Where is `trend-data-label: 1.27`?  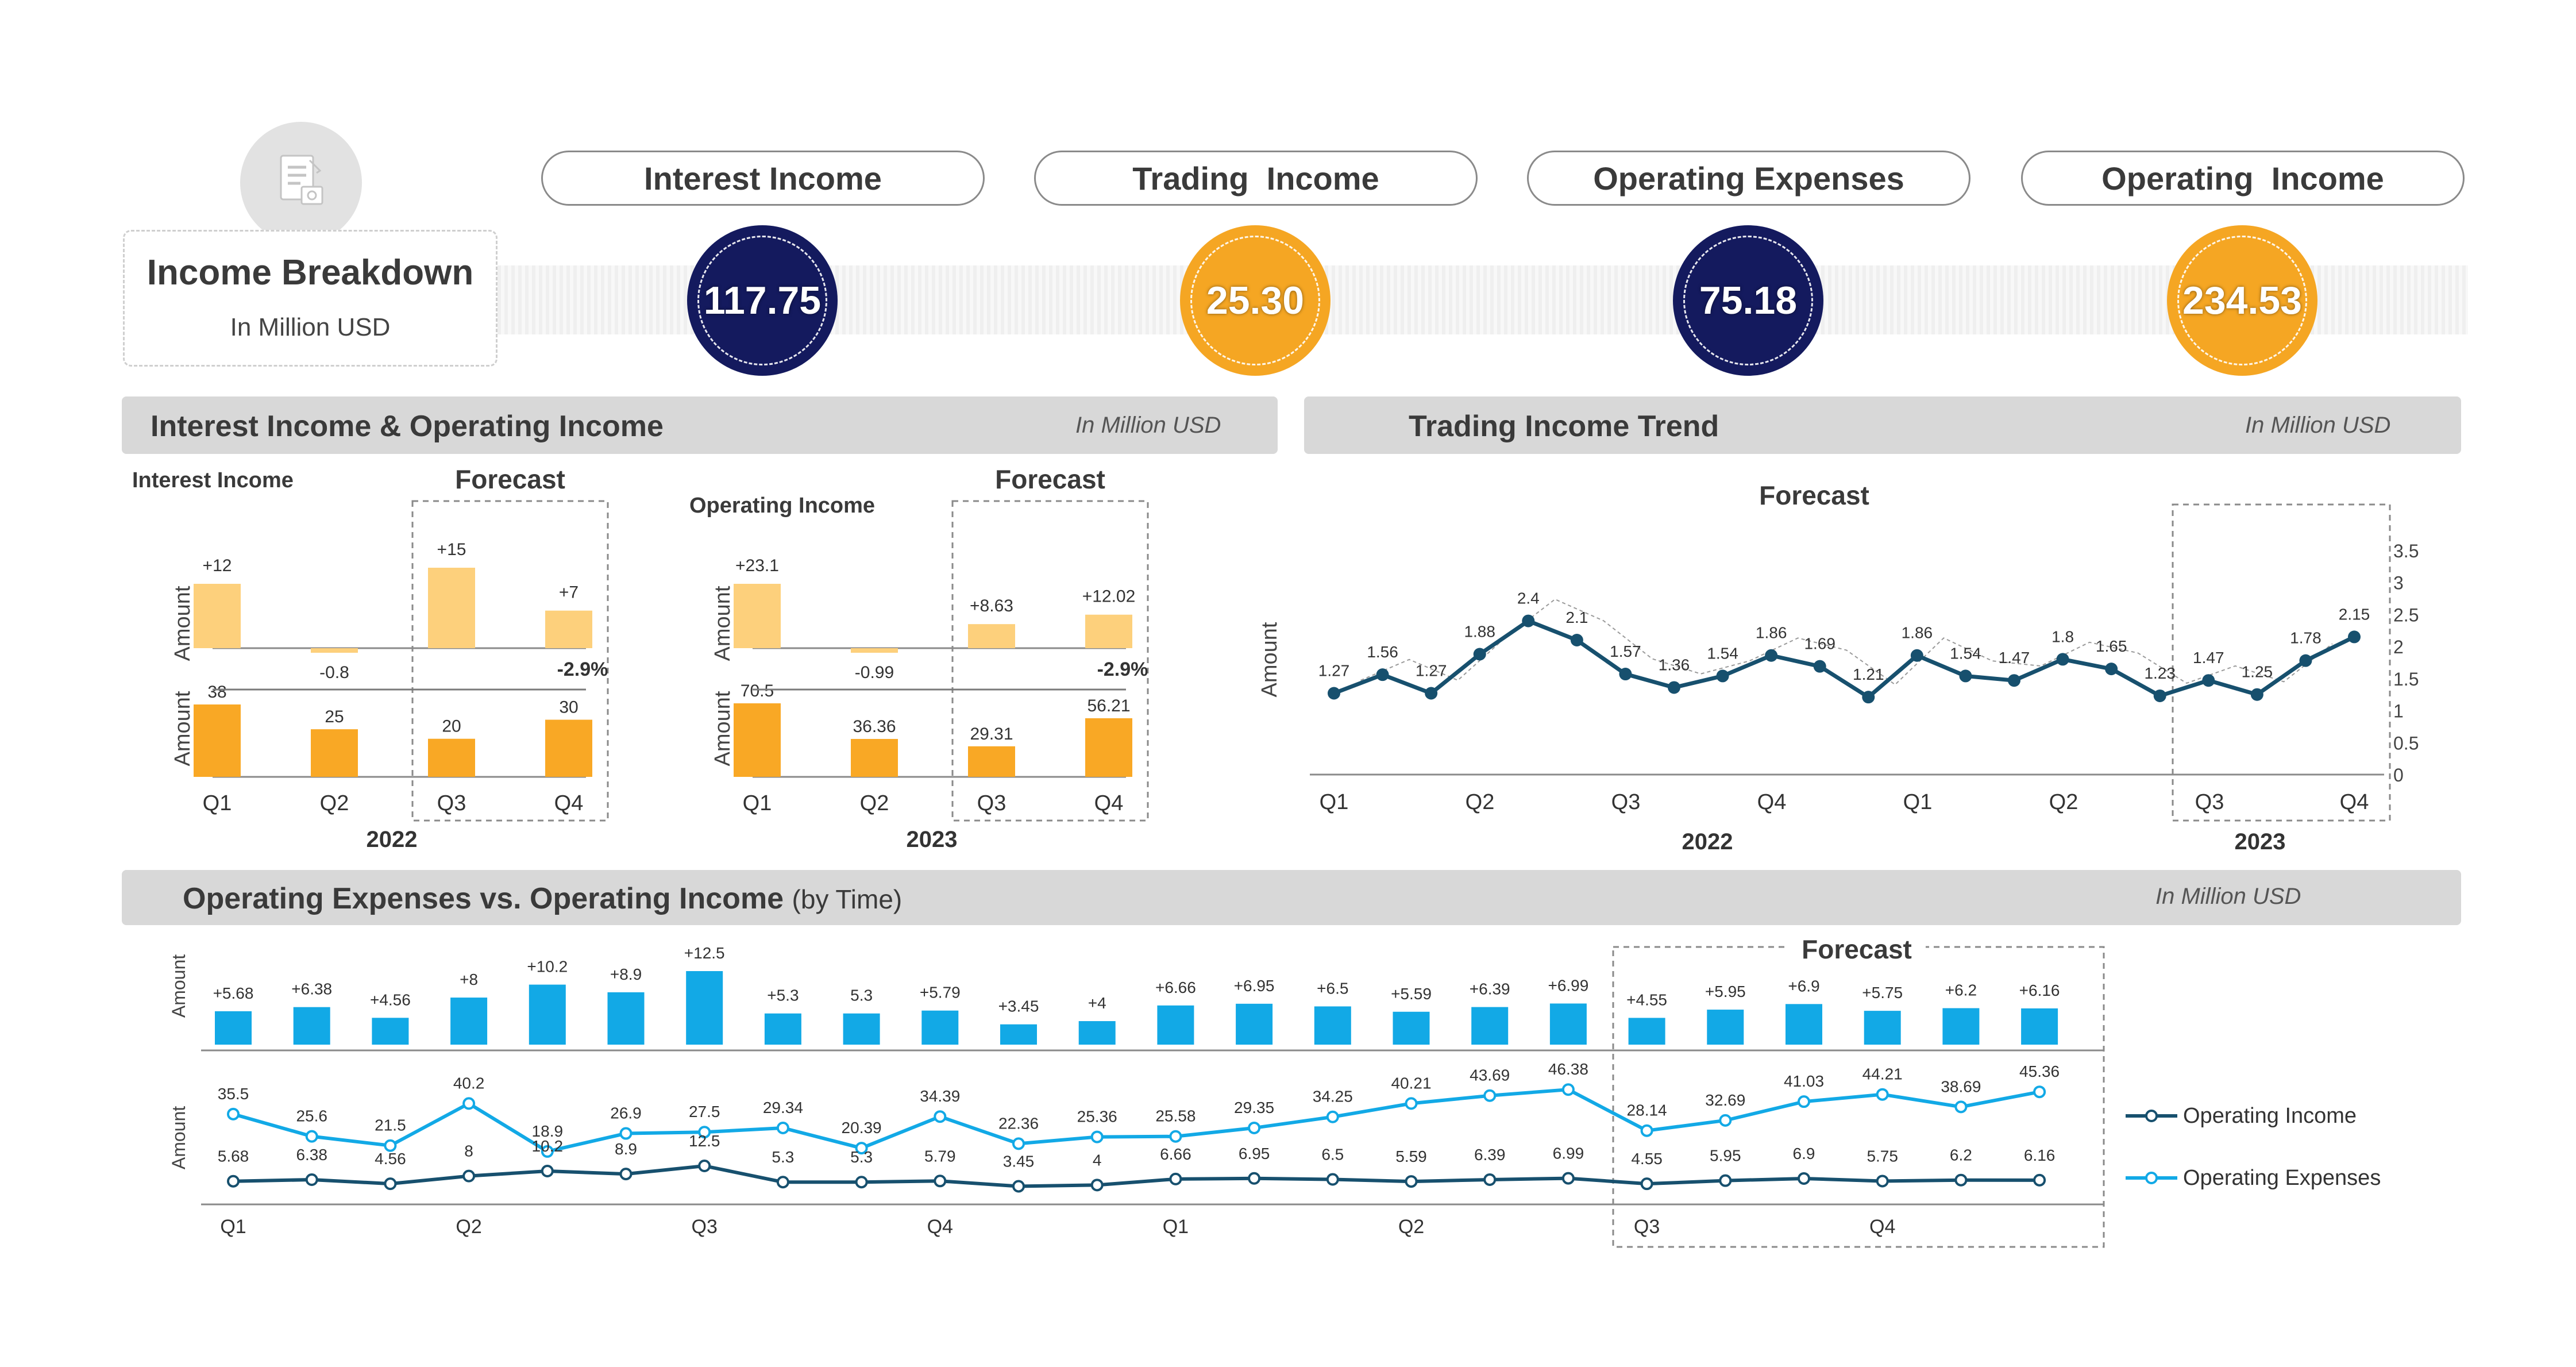
trend-data-label: 1.27 is located at coordinates (1334, 670).